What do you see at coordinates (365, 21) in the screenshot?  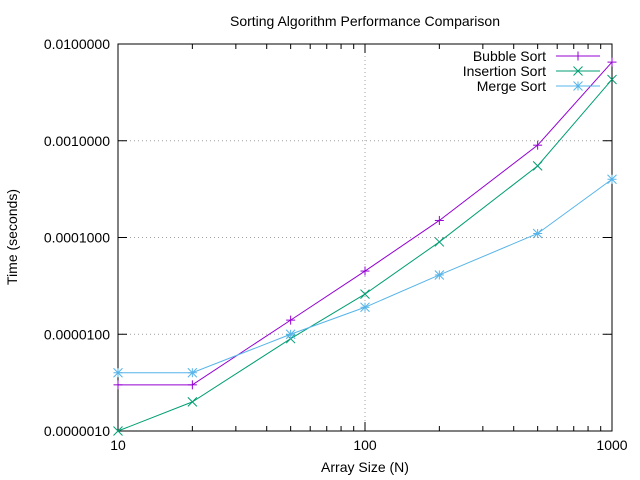 I see `chart-title: Sorting Algorithm Performance Comparison` at bounding box center [365, 21].